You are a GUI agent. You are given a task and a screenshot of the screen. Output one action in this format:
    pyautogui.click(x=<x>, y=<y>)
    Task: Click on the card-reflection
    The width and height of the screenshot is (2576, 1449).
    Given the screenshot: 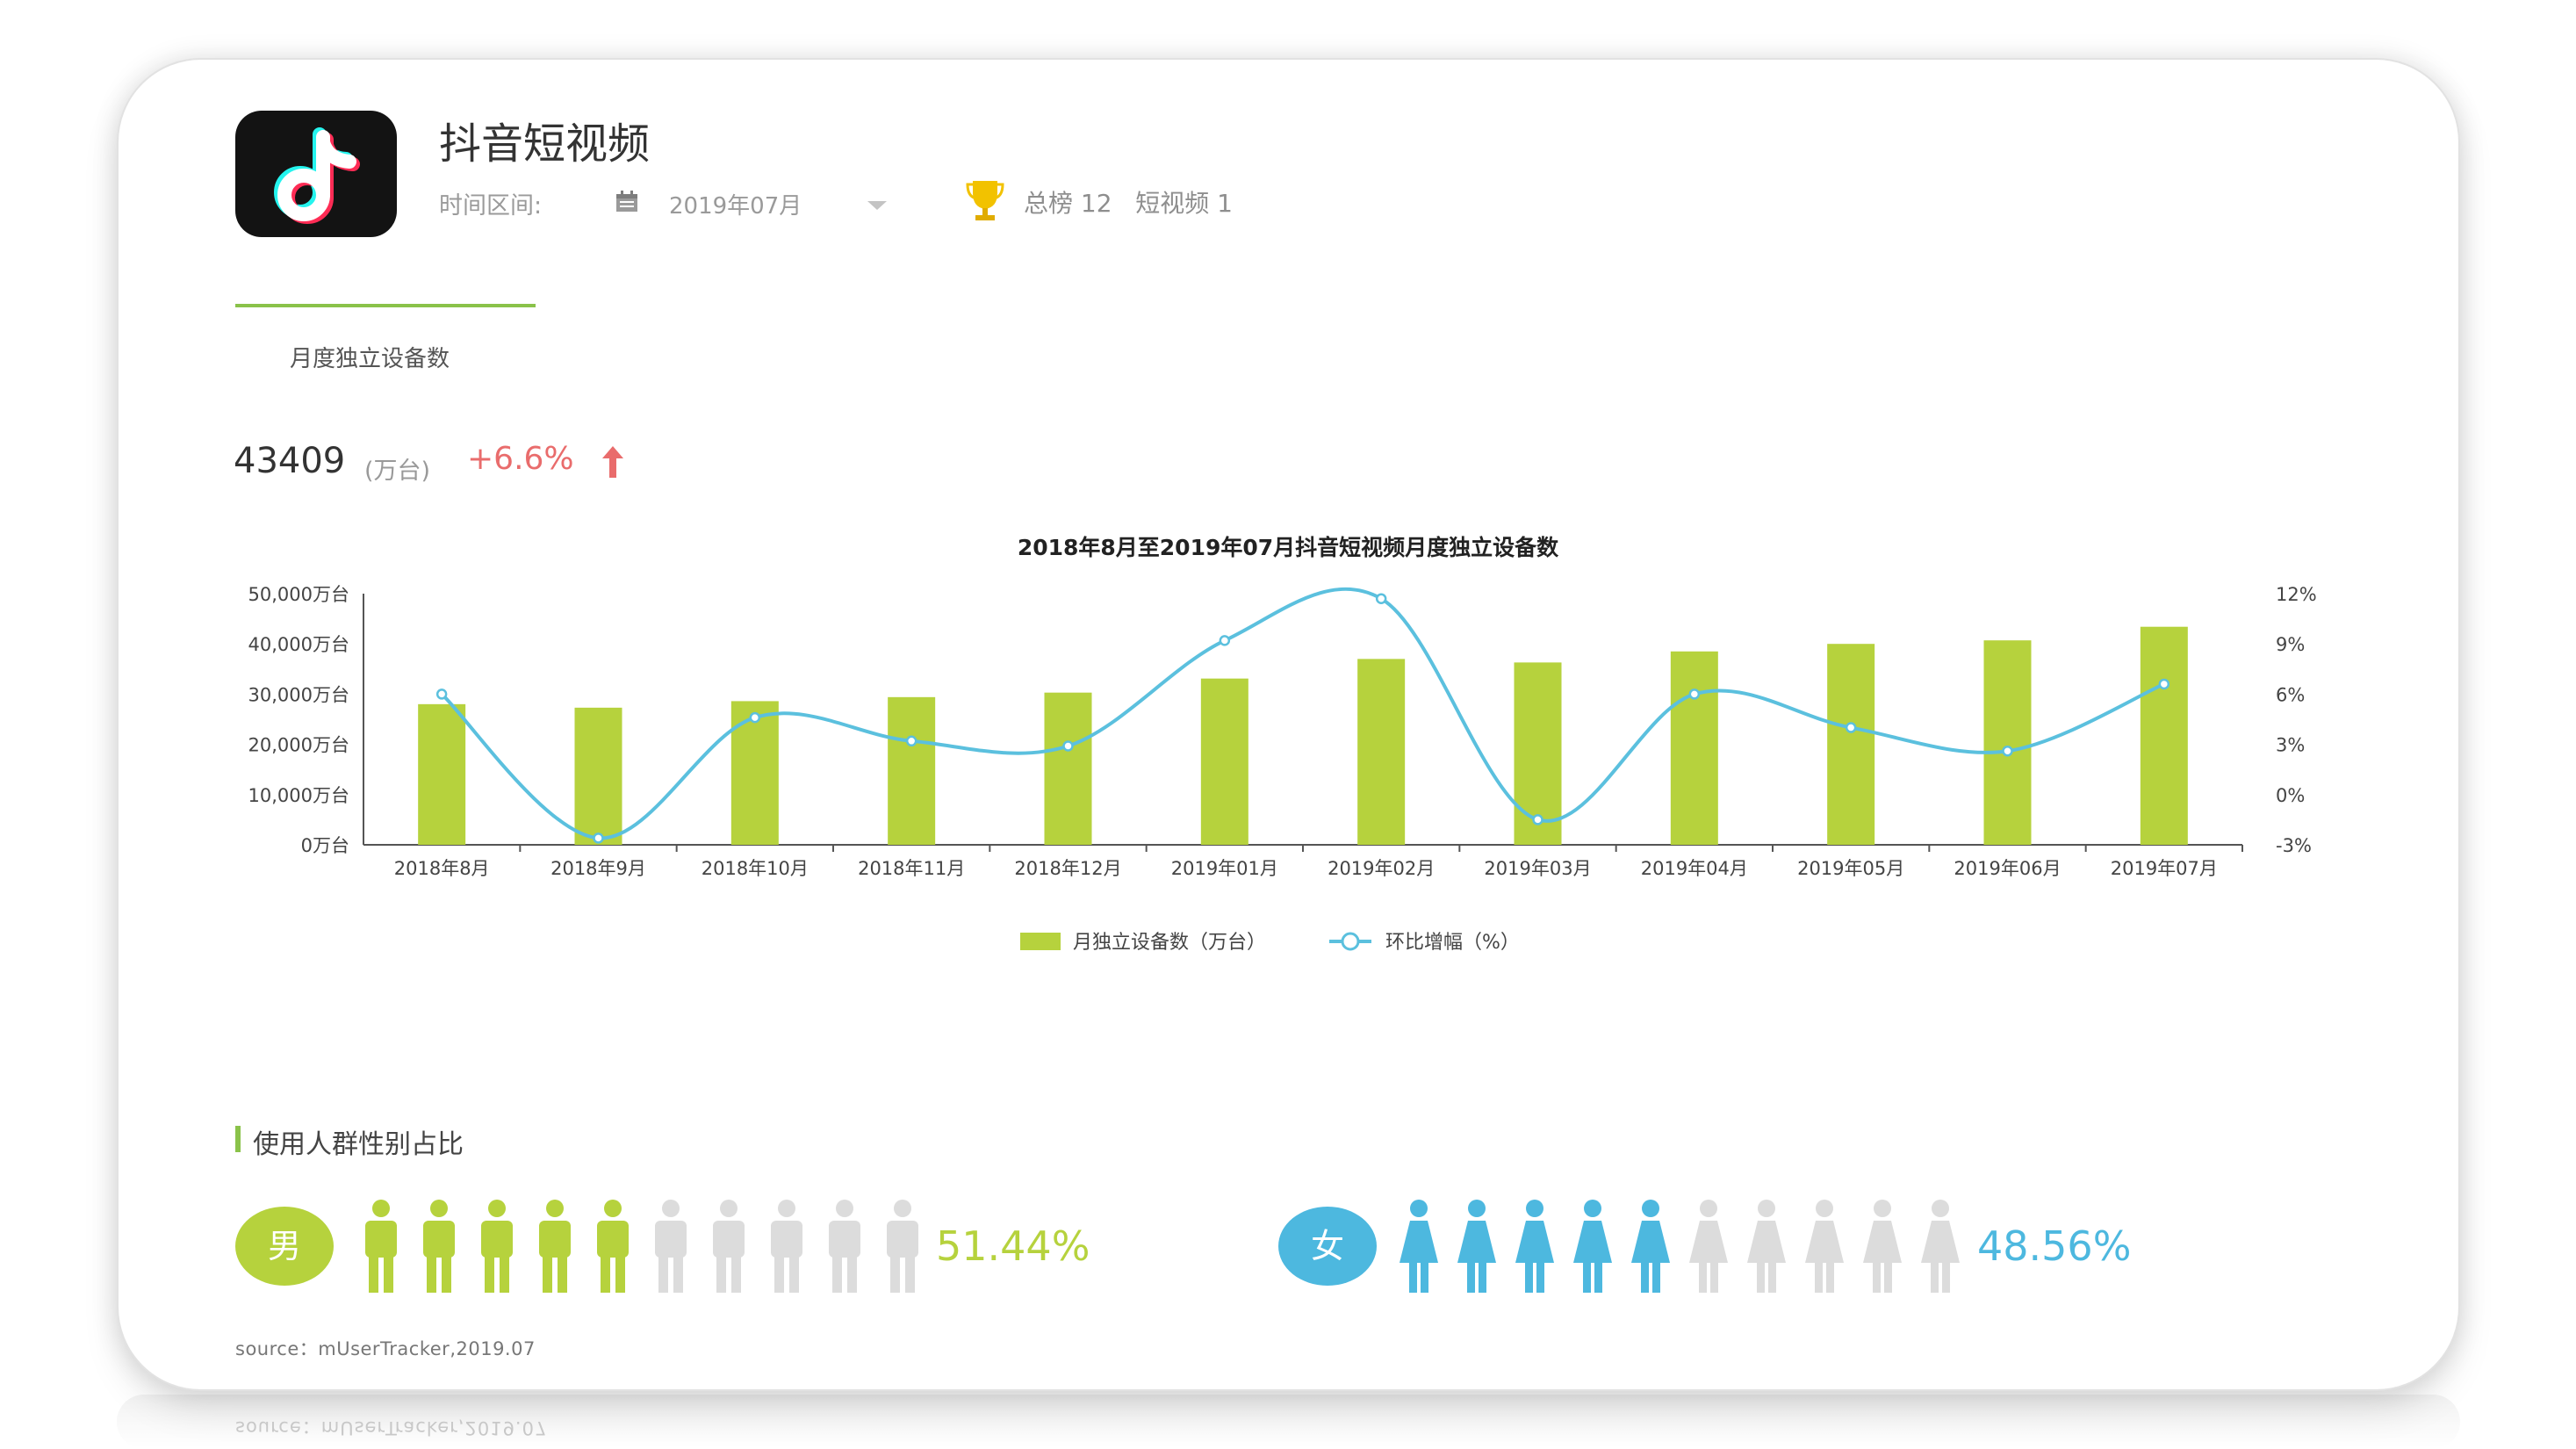 What is the action you would take?
    pyautogui.click(x=1288, y=1422)
    